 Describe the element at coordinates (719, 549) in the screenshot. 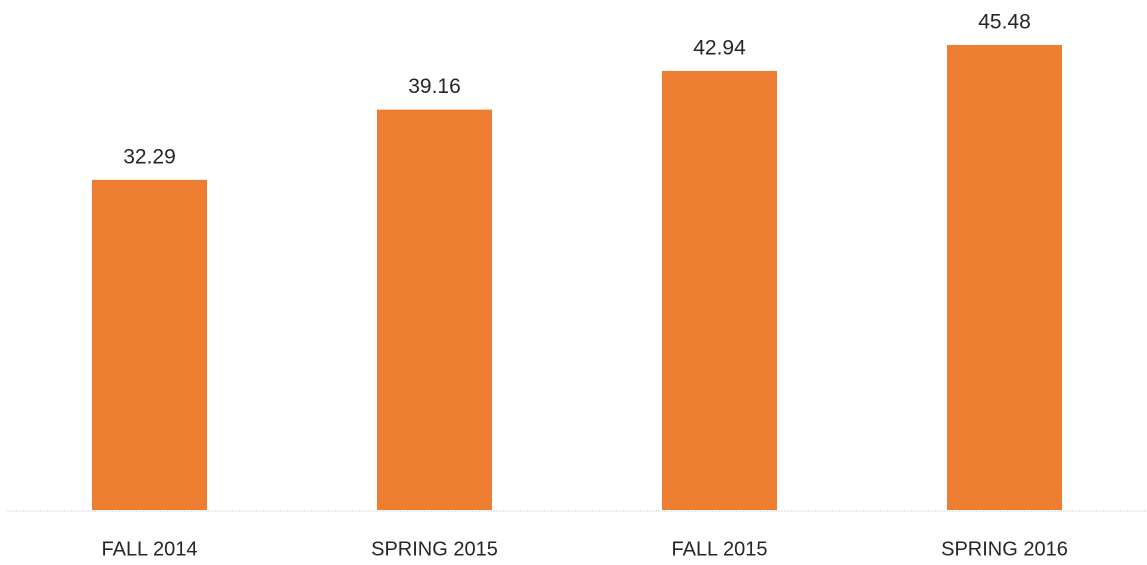

I see `x-tick-label: FALL 2015` at that location.